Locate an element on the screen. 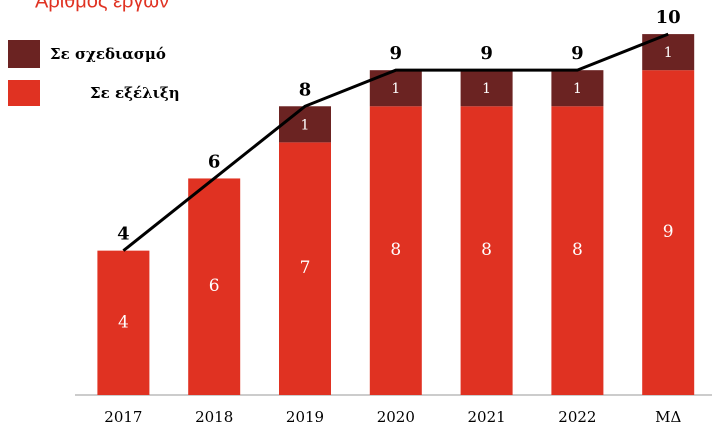  segment-label: 9 is located at coordinates (668, 232).